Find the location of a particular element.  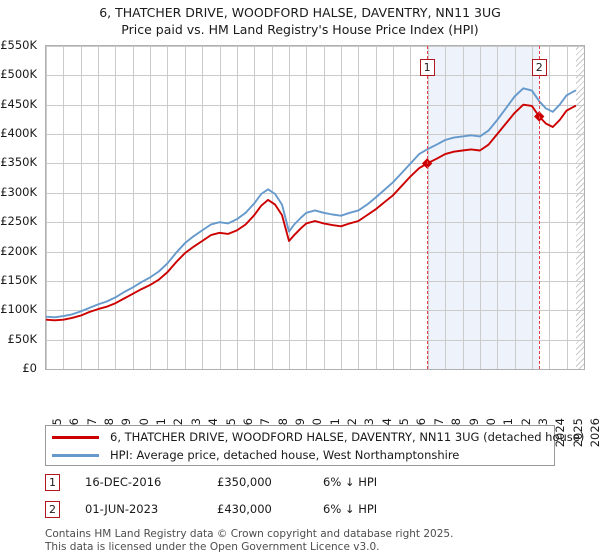

sale-row: 2 01-JUN-2023 £430,000 6% ↓ HPI is located at coordinates (305, 512).